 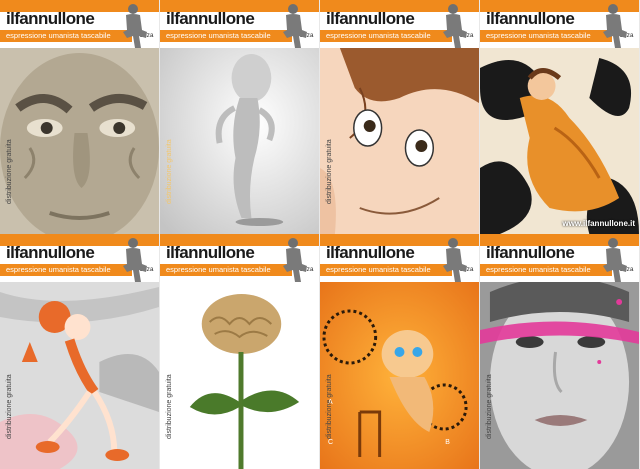 What do you see at coordinates (239, 375) in the screenshot?
I see `cover-6-artwork` at bounding box center [239, 375].